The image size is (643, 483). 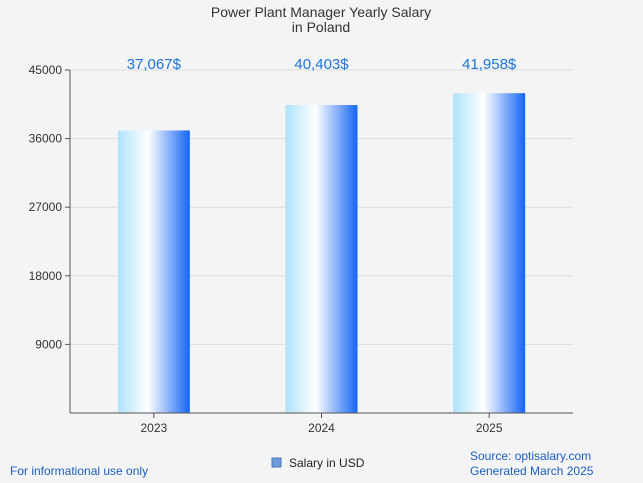 I want to click on y-axis-ticks: 9000 18000 27000 36000 45000, so click(x=49, y=207).